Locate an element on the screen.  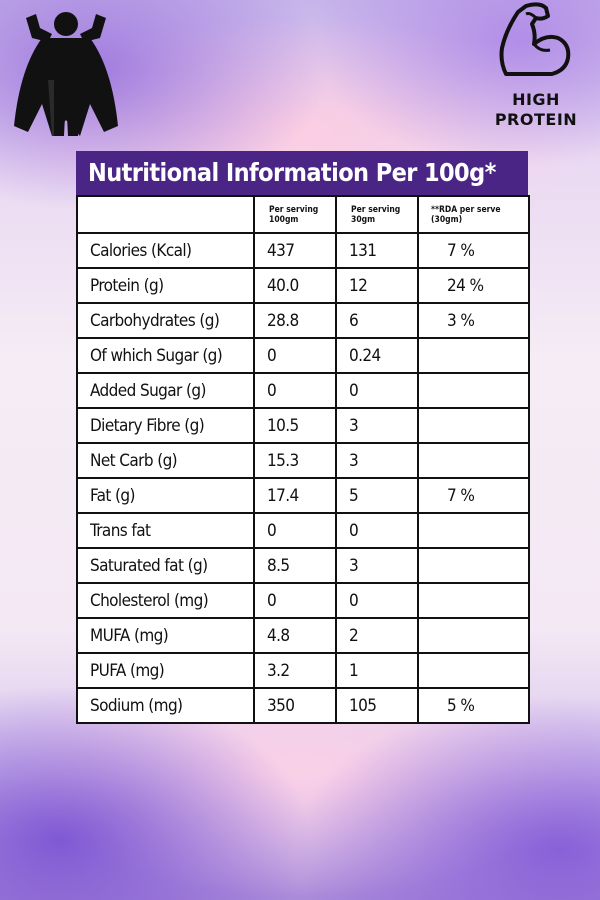
flexed-bicep-icon is located at coordinates (535, 39).